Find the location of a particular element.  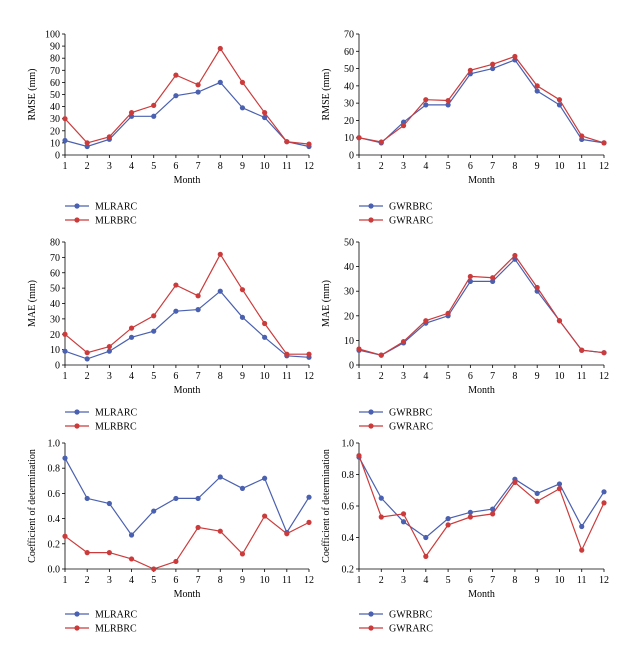

y-tick-label: 20 is located at coordinates (55, 131).